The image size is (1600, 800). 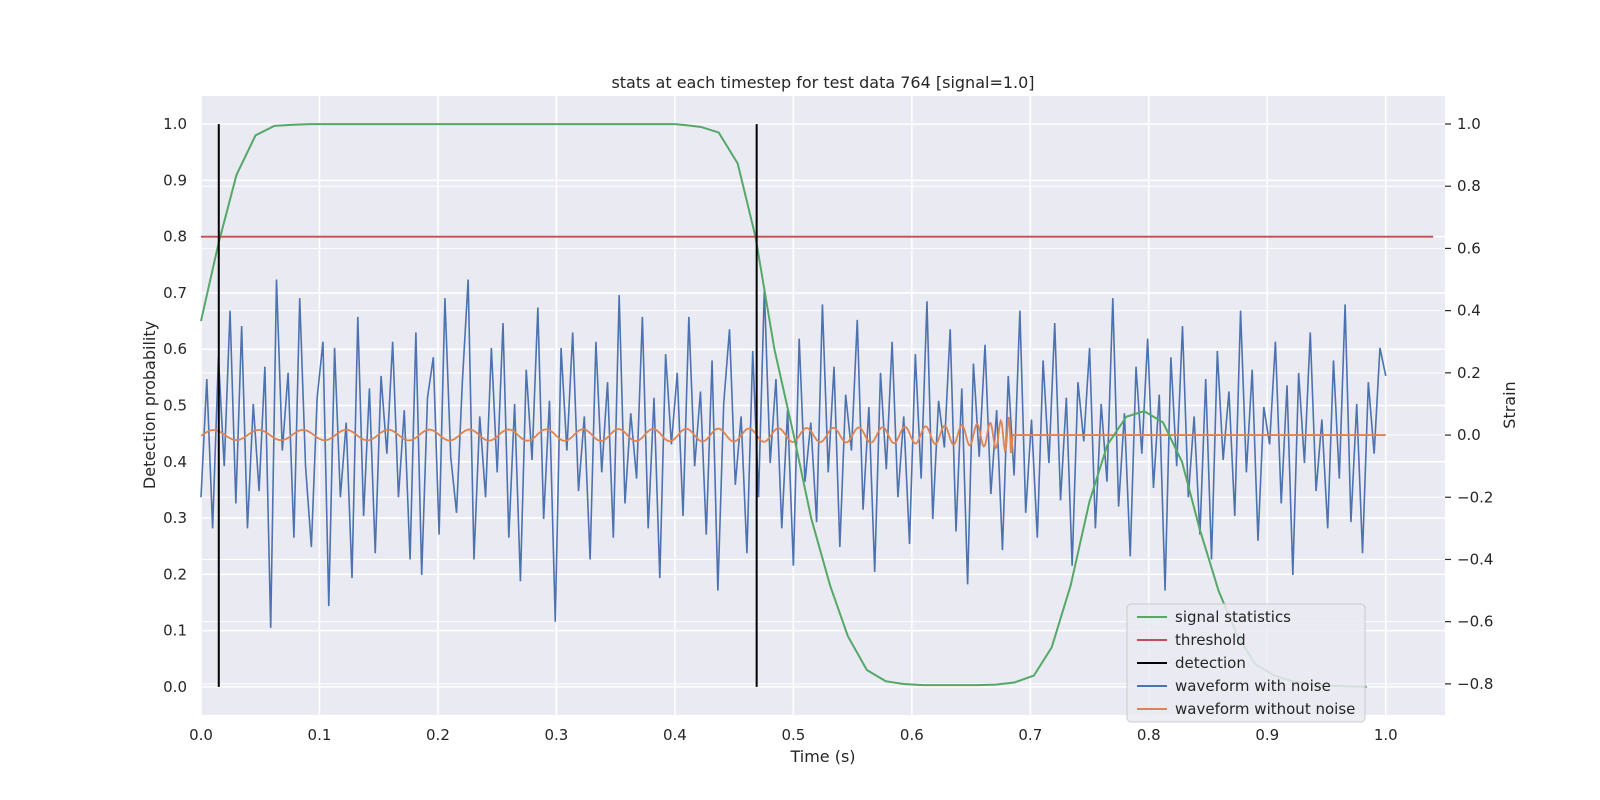 What do you see at coordinates (1469, 248) in the screenshot?
I see `y2-tick-label: 0.6` at bounding box center [1469, 248].